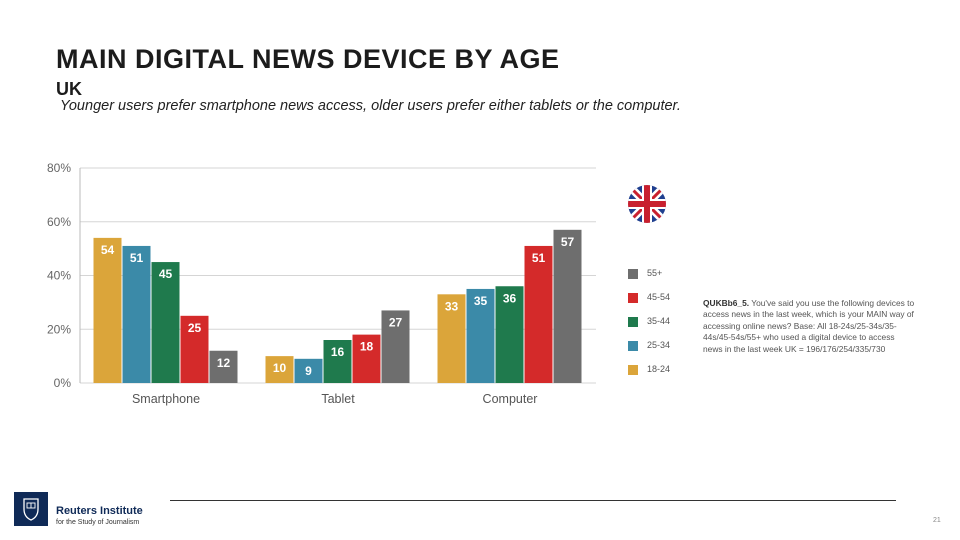 The image size is (960, 540). Describe the element at coordinates (568, 242) in the screenshot. I see `bar-value-label: 57` at that location.